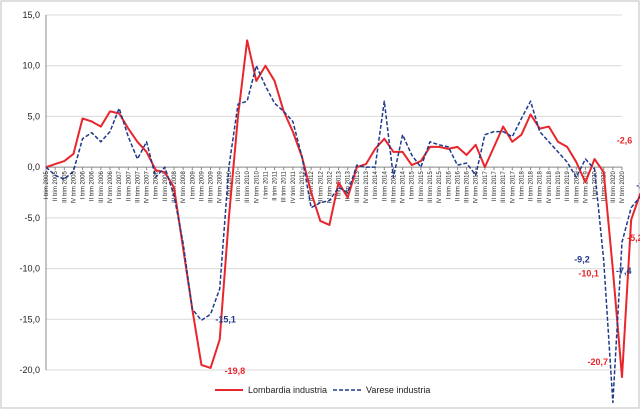 This screenshot has height=414, width=640. Describe the element at coordinates (138, 186) in the screenshot. I see `x-tick-label: III trim 2007` at that location.